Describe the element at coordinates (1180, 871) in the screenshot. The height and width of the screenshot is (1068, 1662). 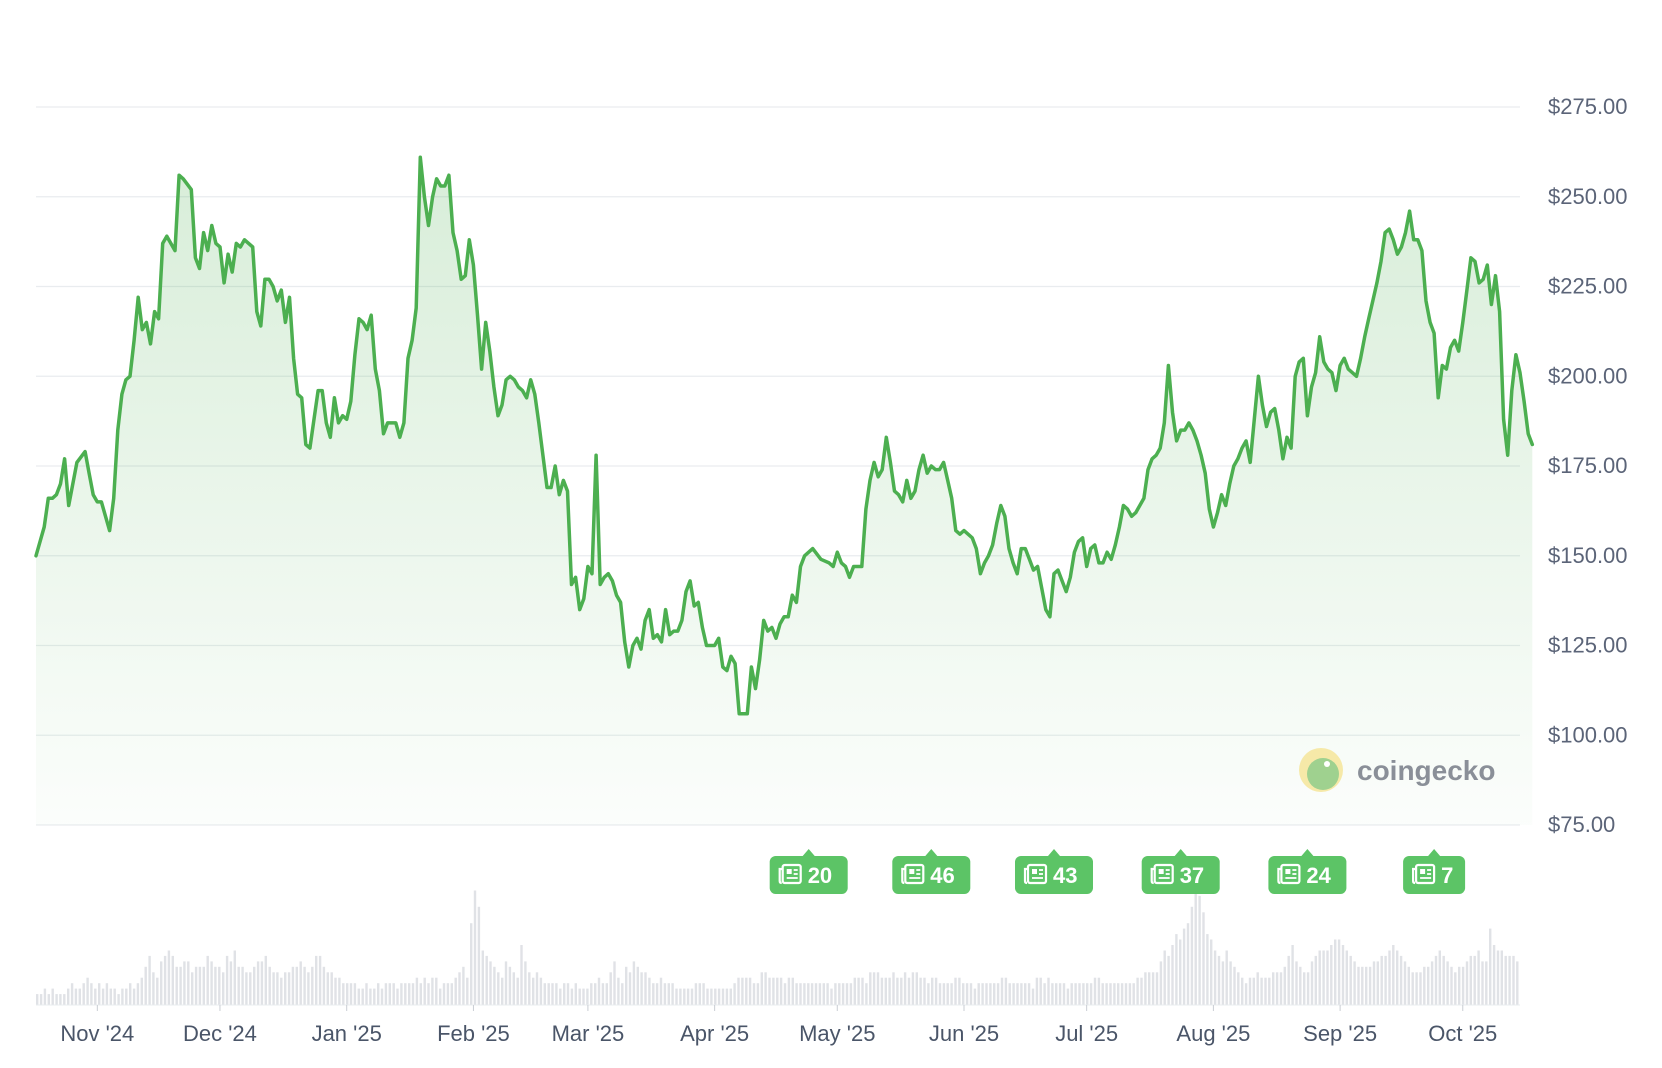
I see `news-marker: 37` at that location.